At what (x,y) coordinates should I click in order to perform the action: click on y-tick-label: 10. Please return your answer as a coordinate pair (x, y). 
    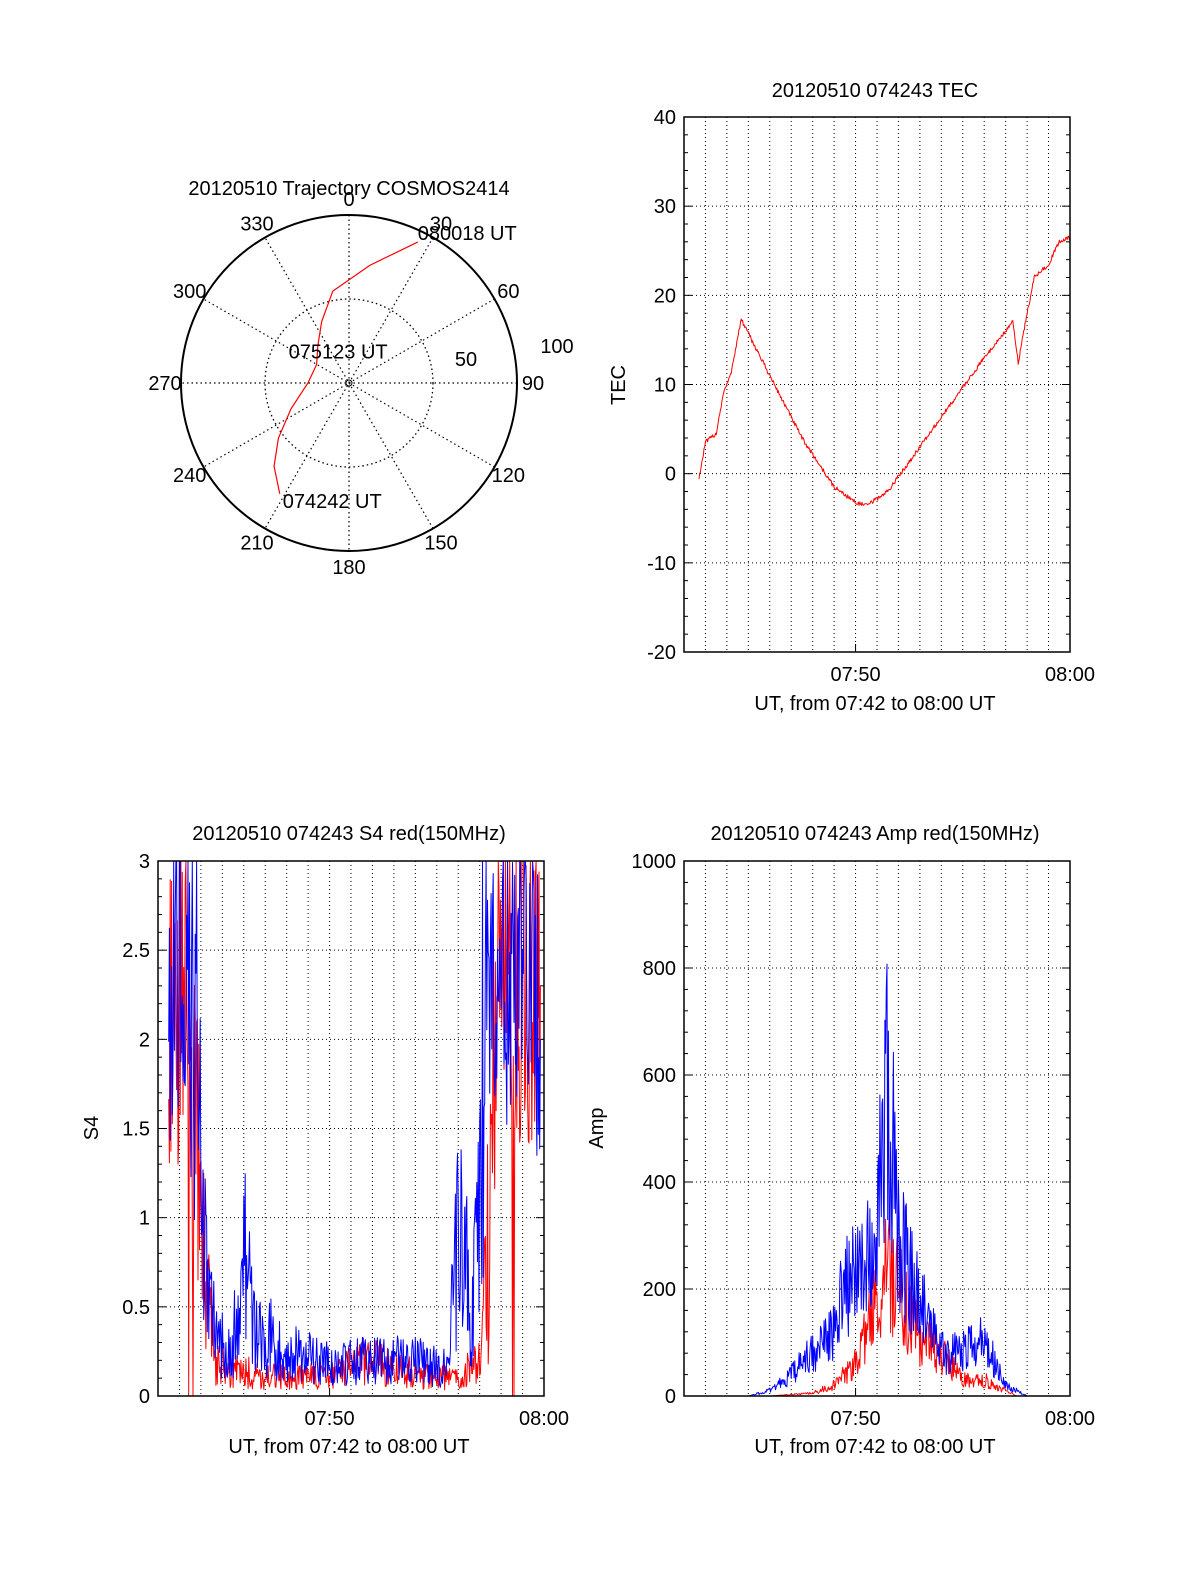
    Looking at the image, I should click on (665, 386).